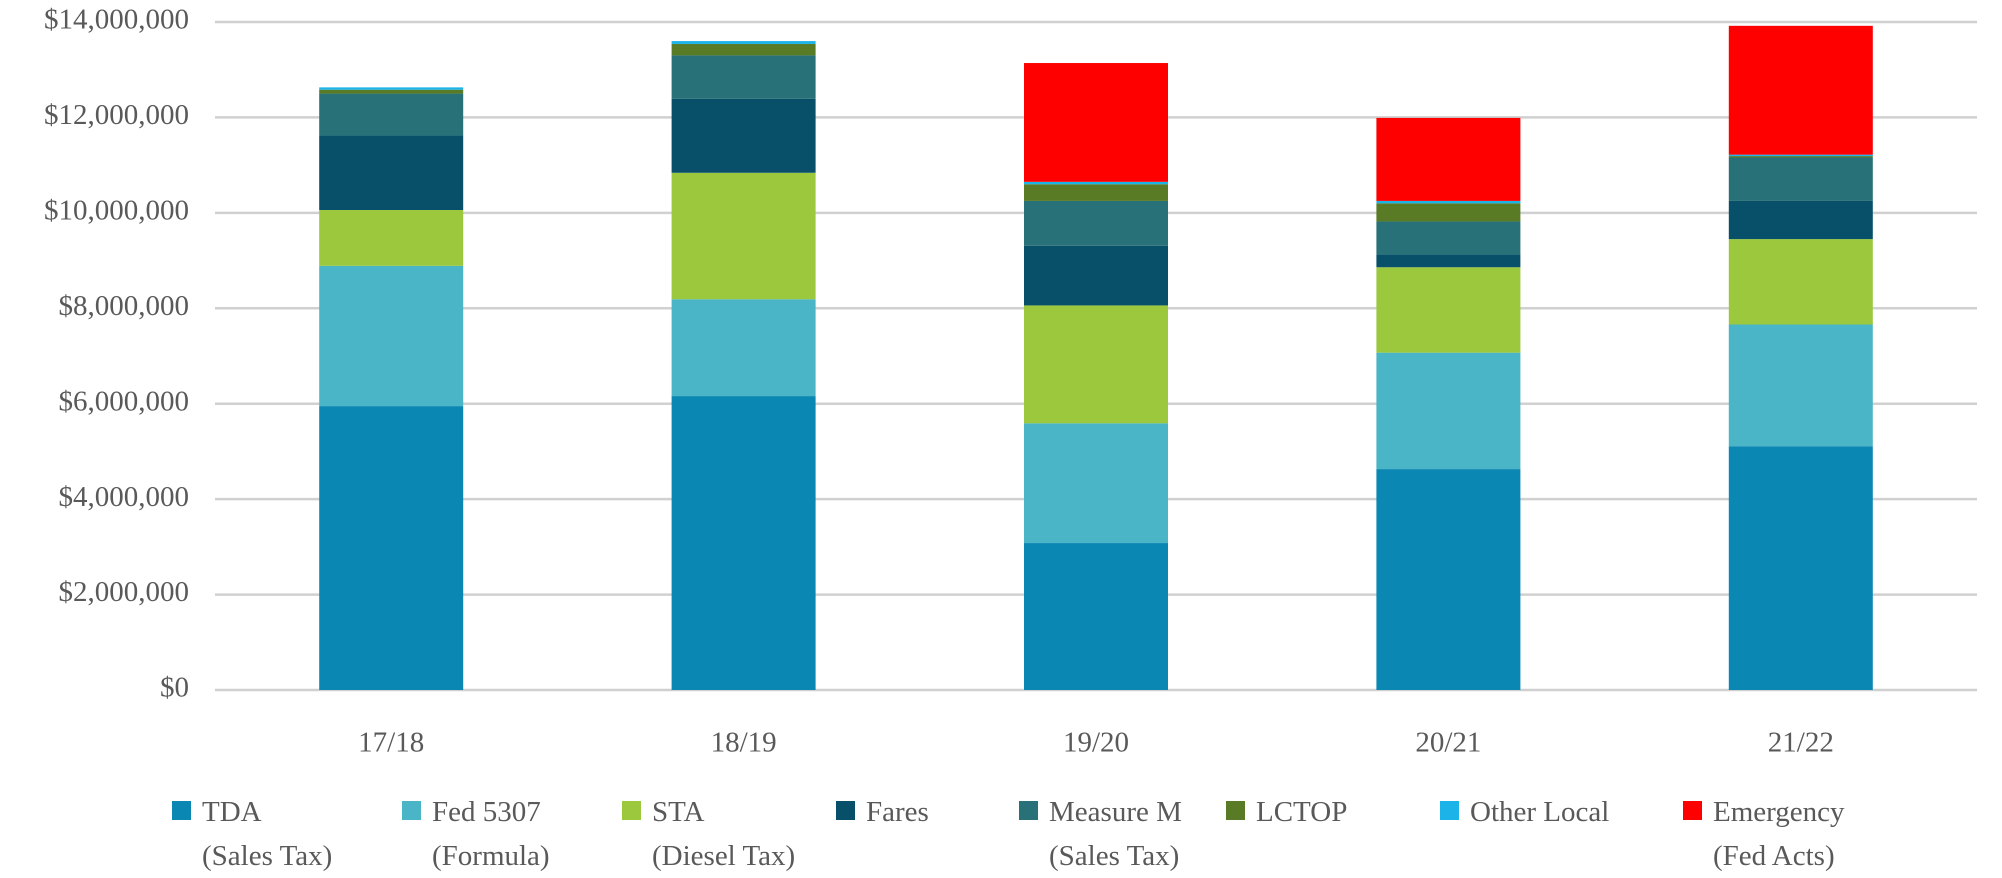  I want to click on legend-item: LCTOP, so click(1286, 812).